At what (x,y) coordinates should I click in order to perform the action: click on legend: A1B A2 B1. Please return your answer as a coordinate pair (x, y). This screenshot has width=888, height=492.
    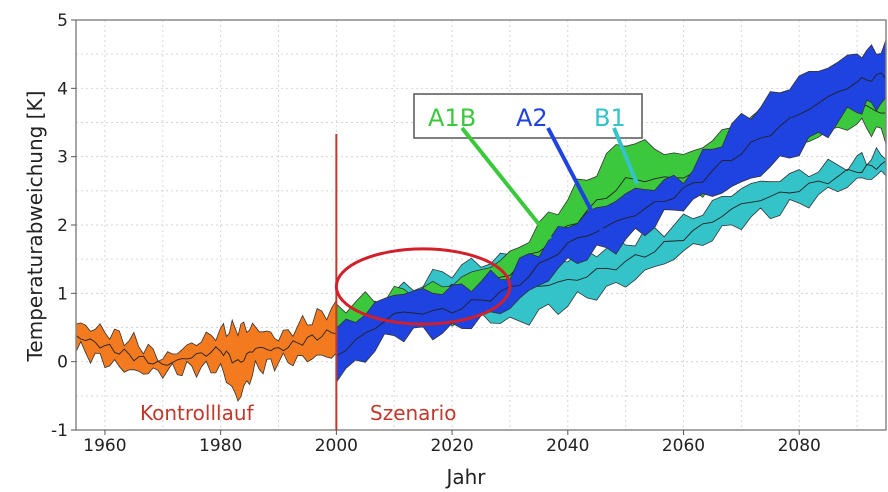
    Looking at the image, I should click on (528, 116).